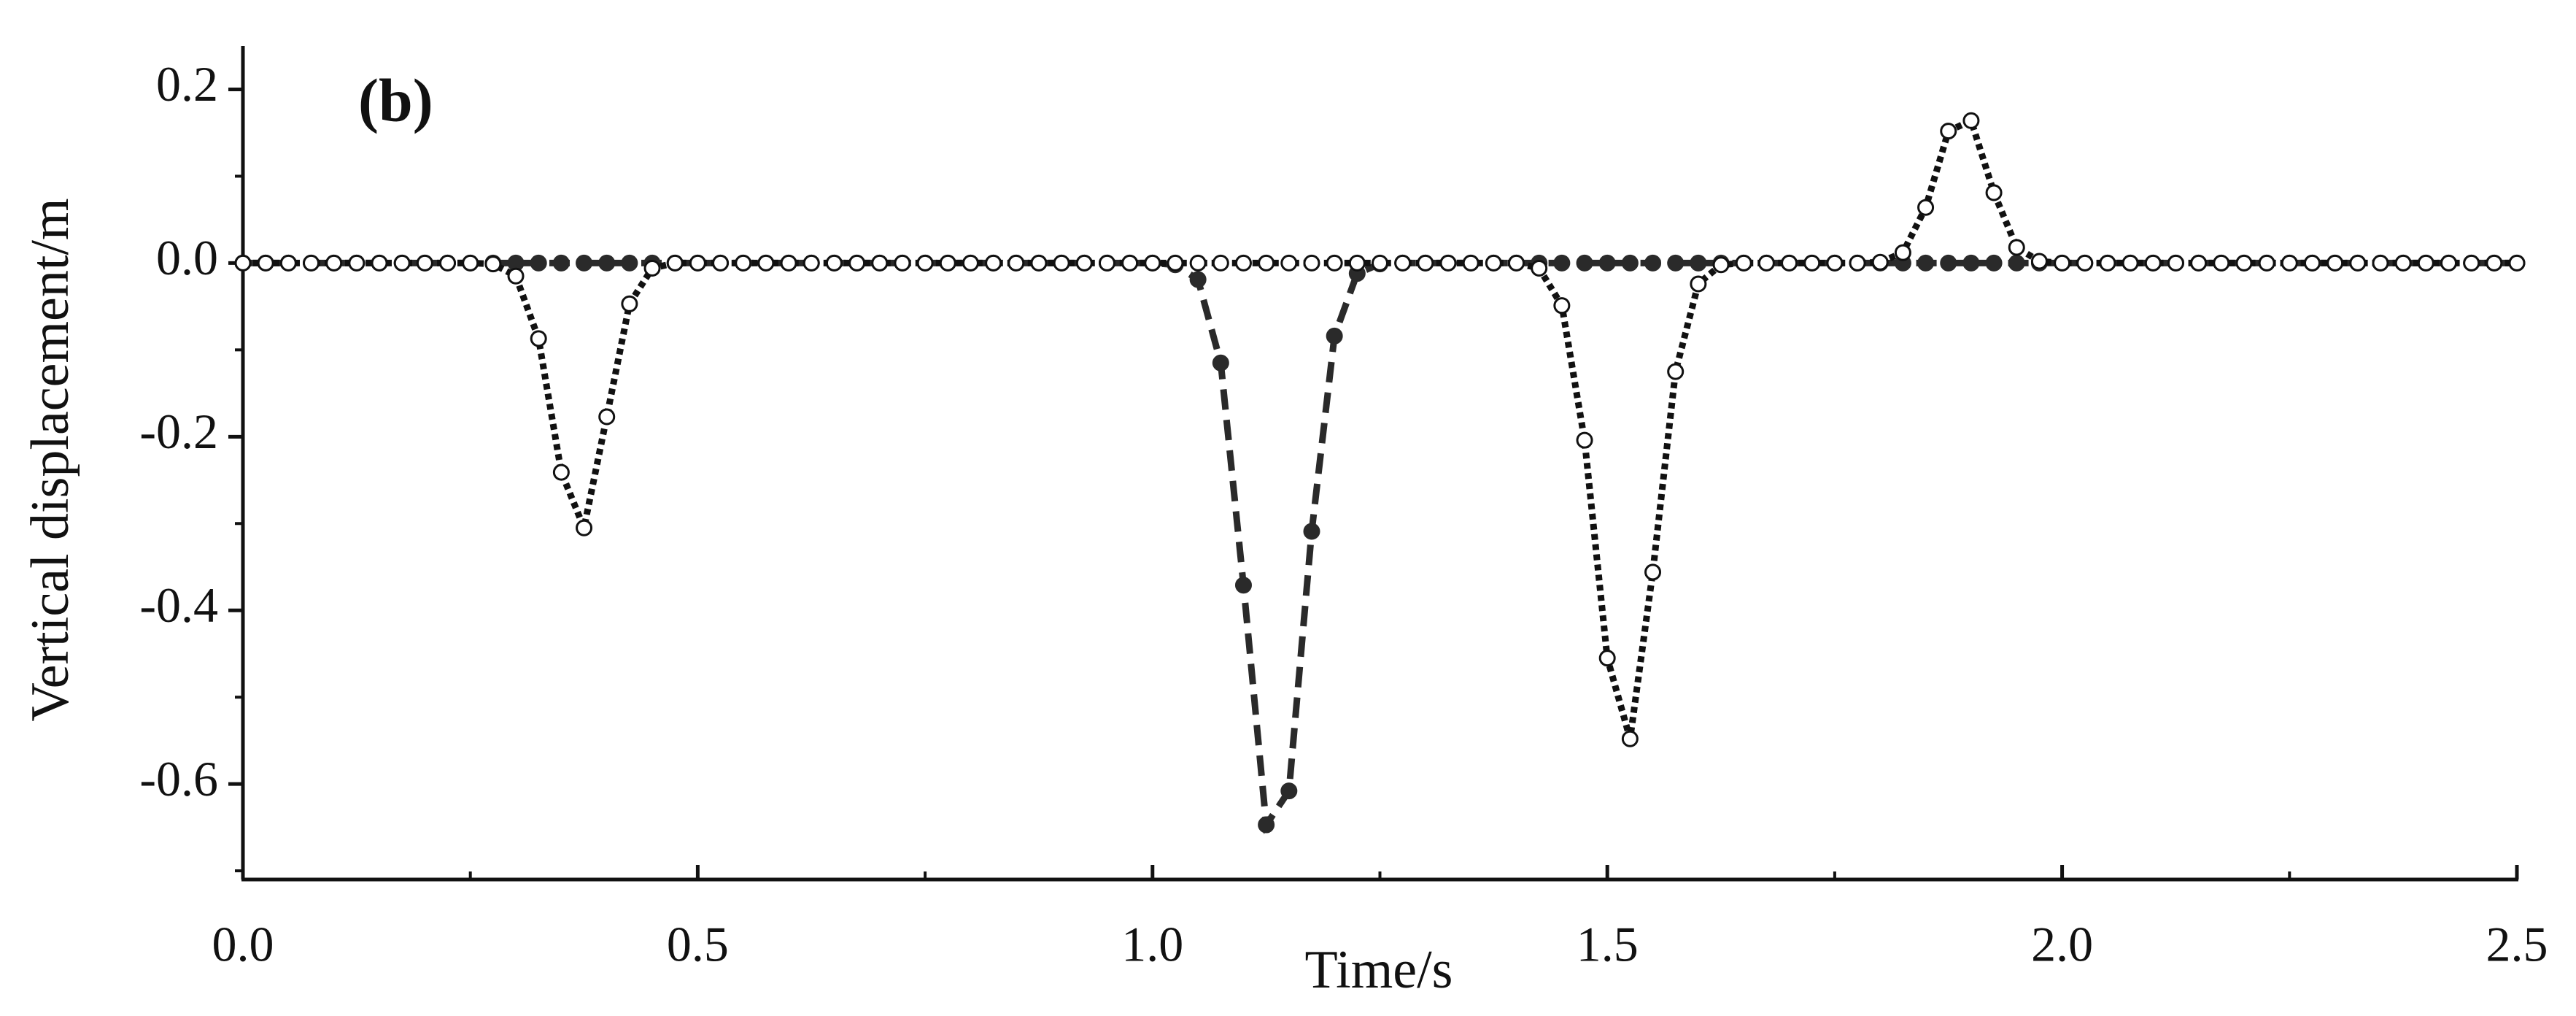  I want to click on x-tick-label: 2.0, so click(2062, 945).